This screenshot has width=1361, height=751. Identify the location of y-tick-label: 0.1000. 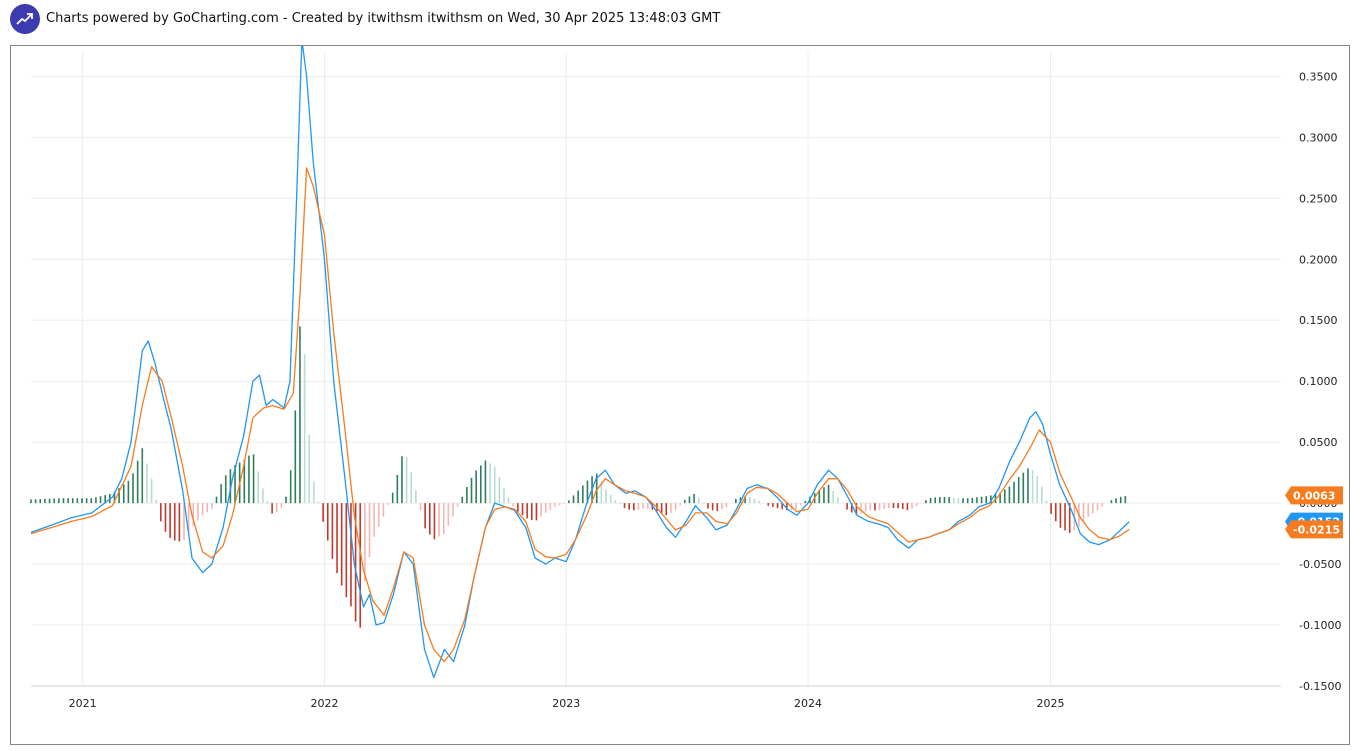
(1318, 381).